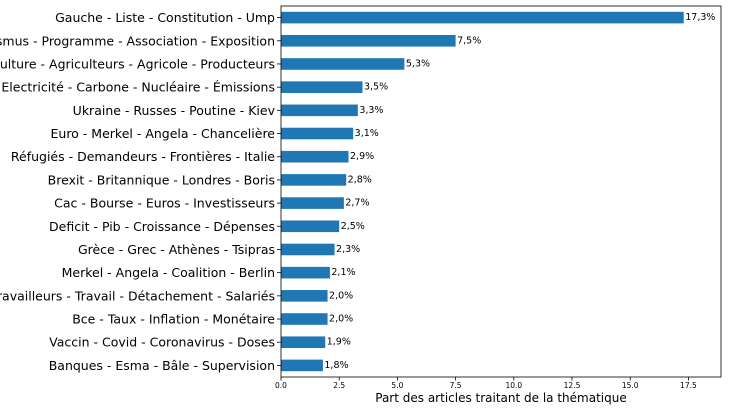 Image resolution: width=730 pixels, height=410 pixels. I want to click on x-tick-label: 5.0, so click(397, 385).